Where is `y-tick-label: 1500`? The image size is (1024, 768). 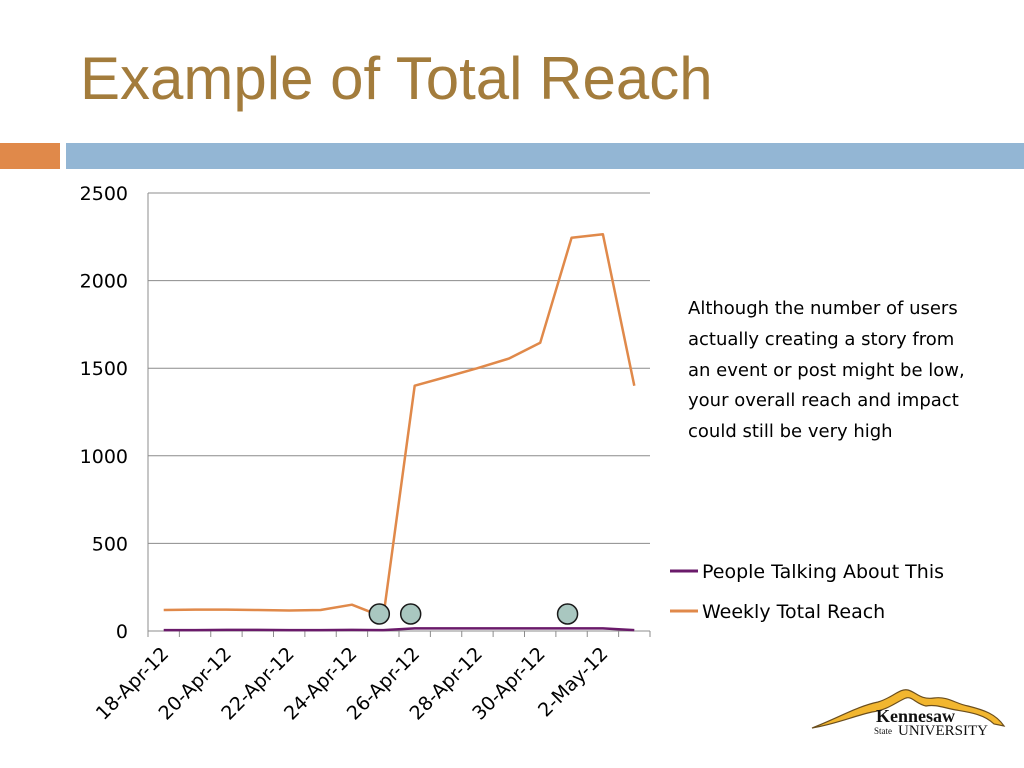 y-tick-label: 1500 is located at coordinates (104, 369).